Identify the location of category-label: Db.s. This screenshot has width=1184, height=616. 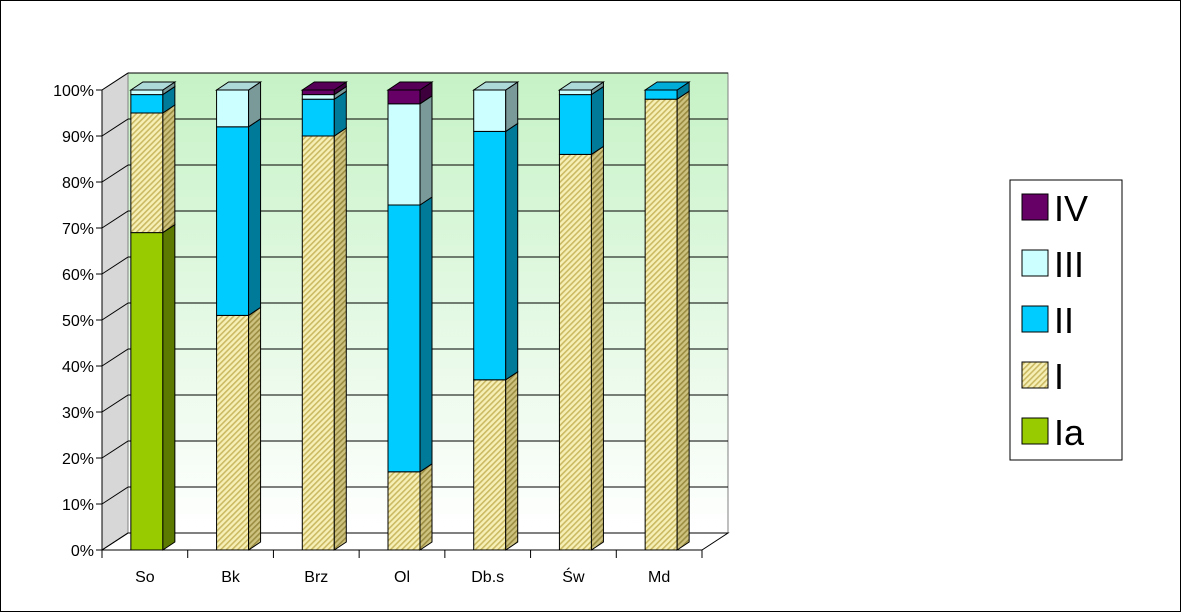
(487, 577).